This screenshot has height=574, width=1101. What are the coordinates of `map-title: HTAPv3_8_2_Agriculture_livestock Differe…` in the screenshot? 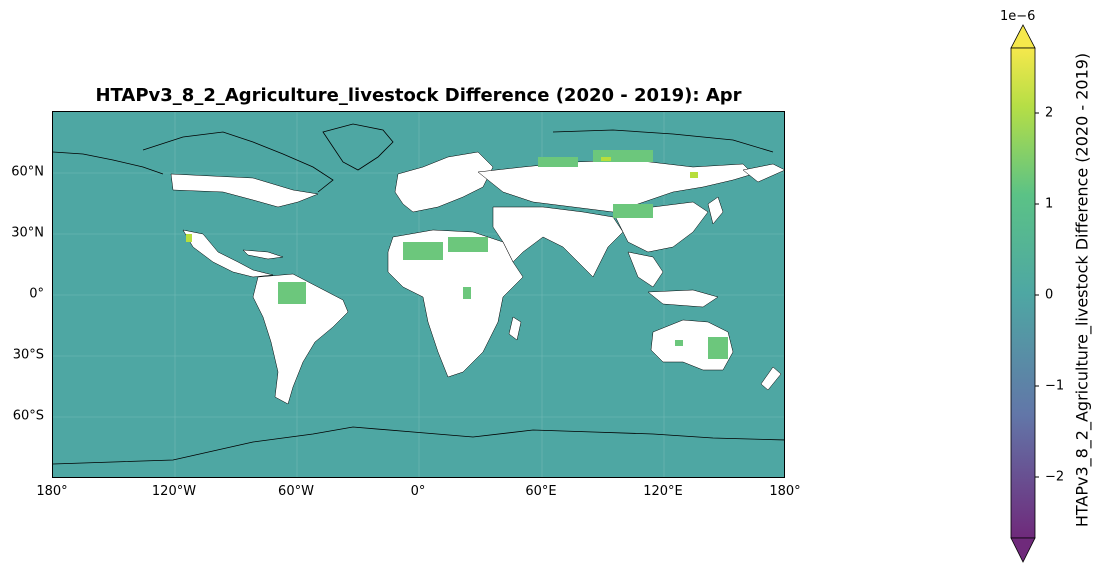 It's located at (418, 95).